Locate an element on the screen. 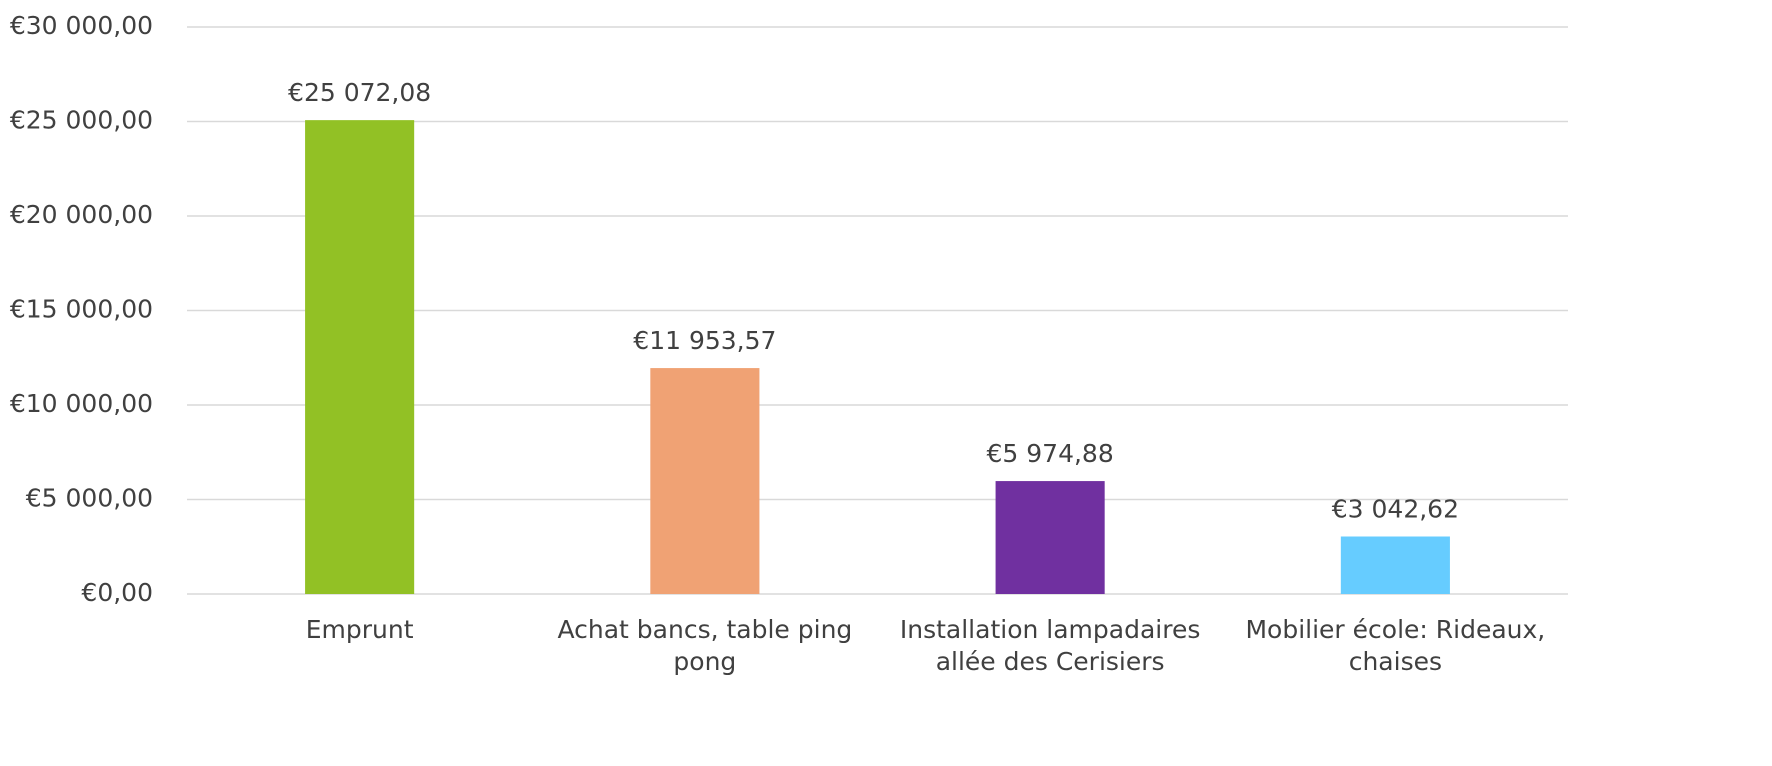 Image resolution: width=1772 pixels, height=766 pixels. value-label: €3 042,62 is located at coordinates (1395, 508).